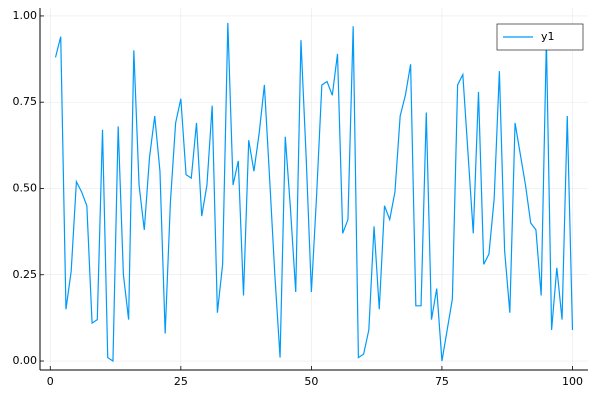  Describe the element at coordinates (181, 381) in the screenshot. I see `x-tick-label: 25` at that location.